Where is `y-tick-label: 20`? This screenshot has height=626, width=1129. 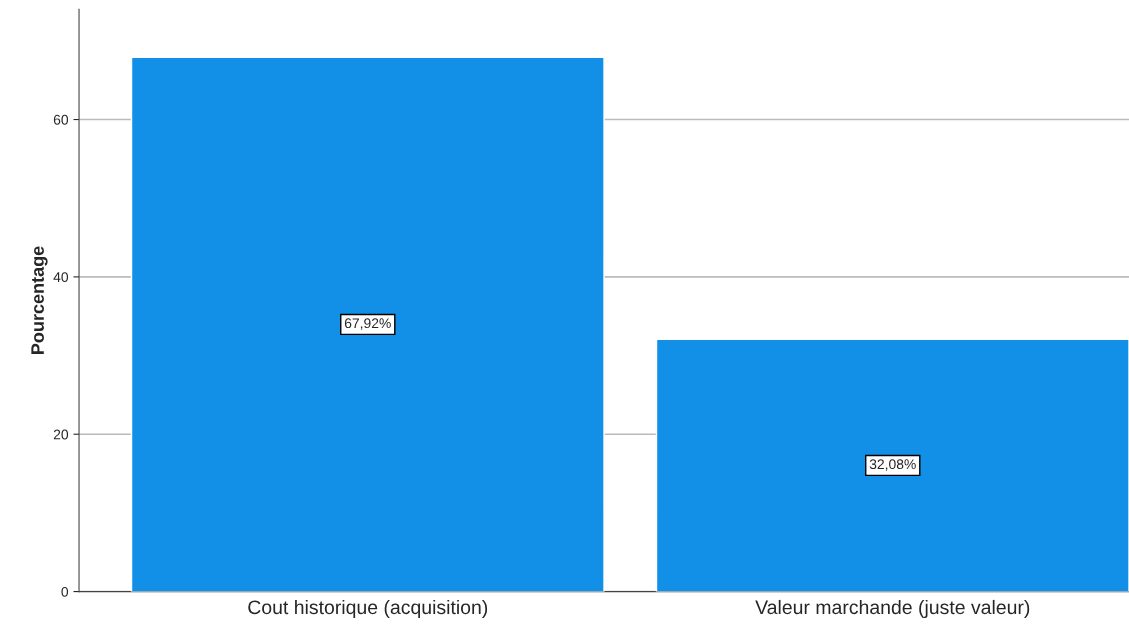
y-tick-label: 20 is located at coordinates (61, 434).